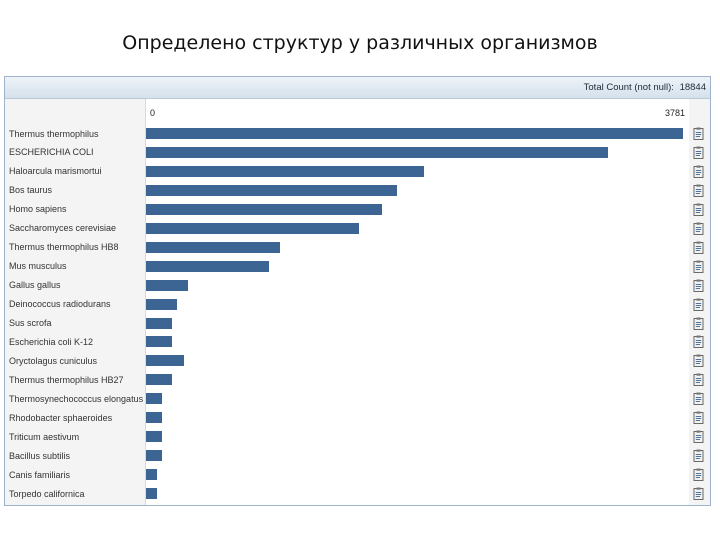  I want to click on organism-label: Thermus thermophilus HB27, so click(66, 379).